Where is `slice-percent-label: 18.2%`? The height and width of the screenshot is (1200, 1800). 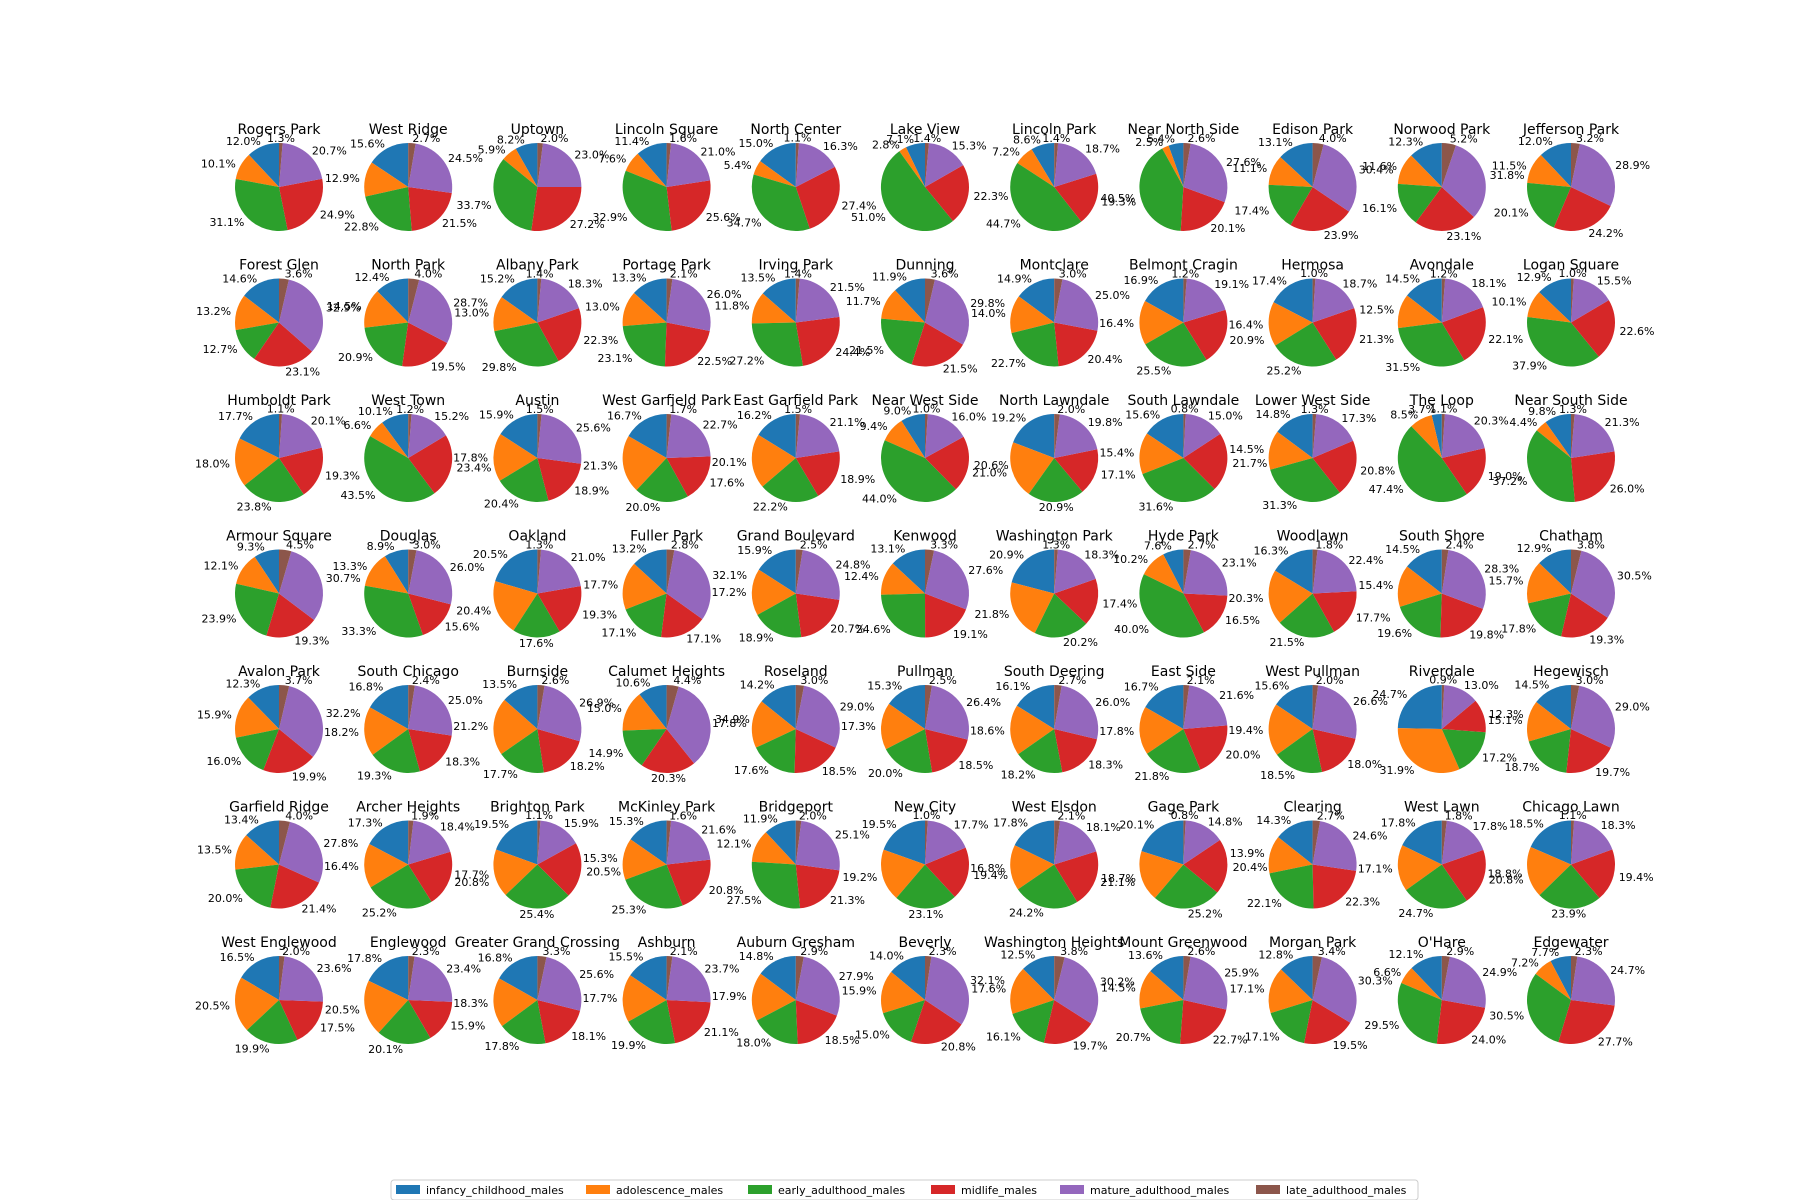
slice-percent-label: 18.2% is located at coordinates (1018, 775).